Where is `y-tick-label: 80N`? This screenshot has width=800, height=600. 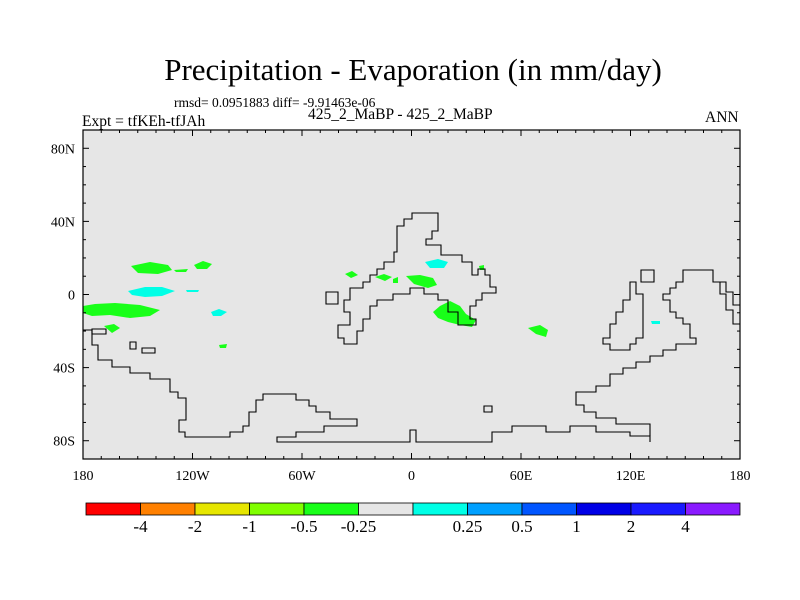 y-tick-label: 80N is located at coordinates (63, 149).